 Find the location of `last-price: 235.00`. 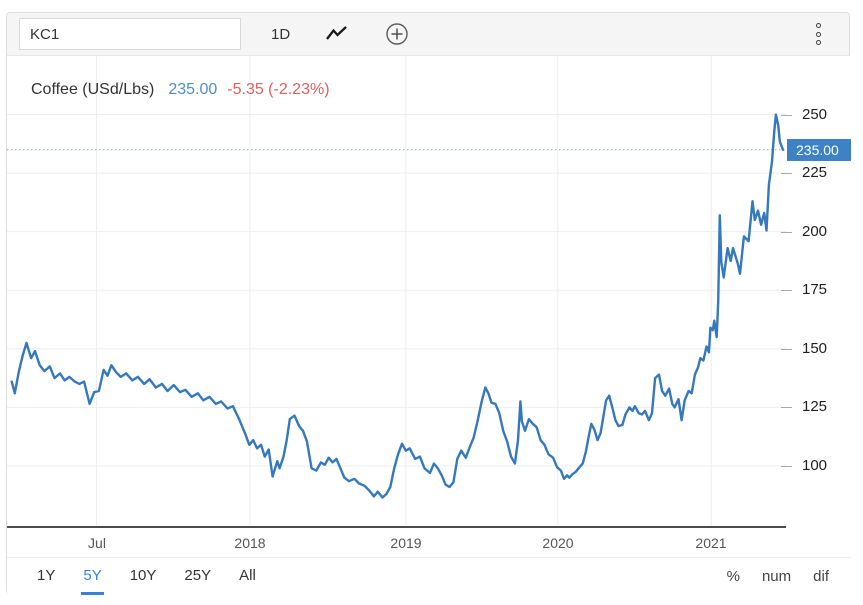

last-price: 235.00 is located at coordinates (193, 89).